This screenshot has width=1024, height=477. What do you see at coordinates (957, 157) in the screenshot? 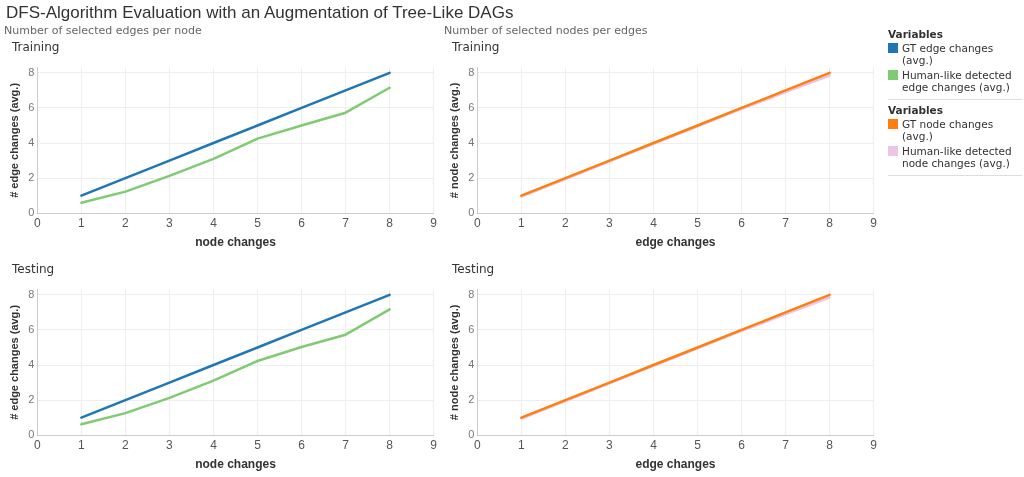
I see `legend-label: Human-like detected node changes (avg.)` at bounding box center [957, 157].